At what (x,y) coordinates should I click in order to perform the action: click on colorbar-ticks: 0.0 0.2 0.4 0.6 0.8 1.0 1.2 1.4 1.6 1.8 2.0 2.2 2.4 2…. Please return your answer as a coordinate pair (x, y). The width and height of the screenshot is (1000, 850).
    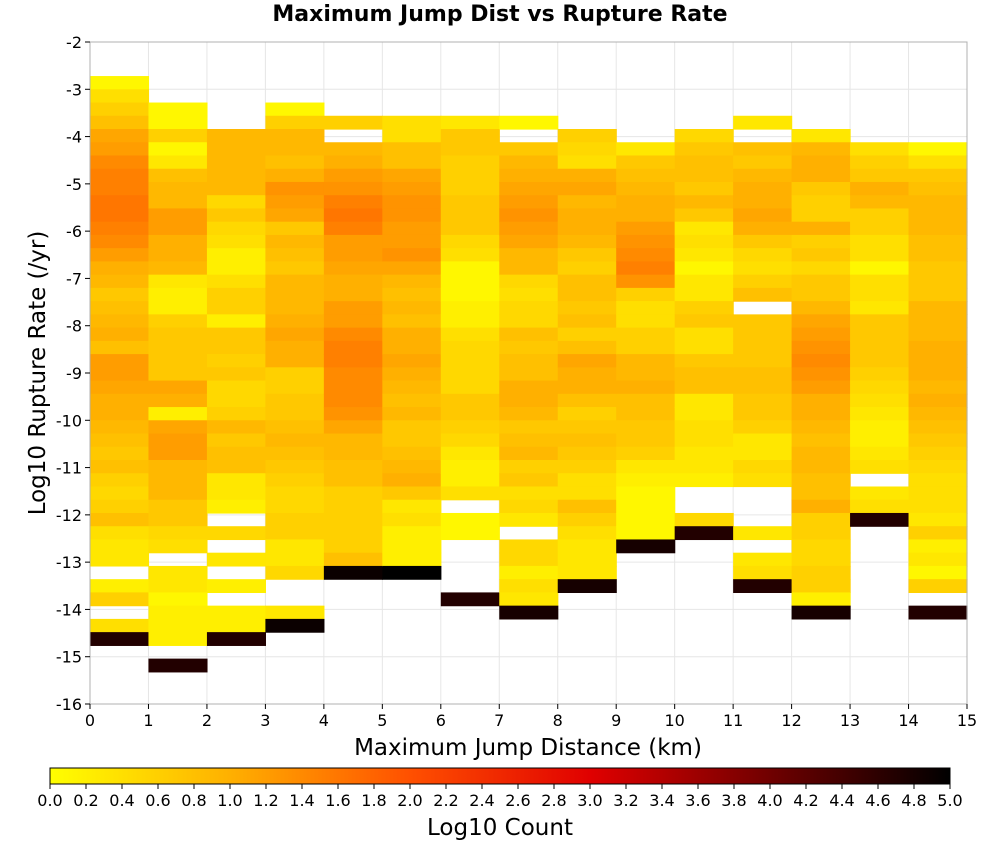
    Looking at the image, I should click on (500, 797).